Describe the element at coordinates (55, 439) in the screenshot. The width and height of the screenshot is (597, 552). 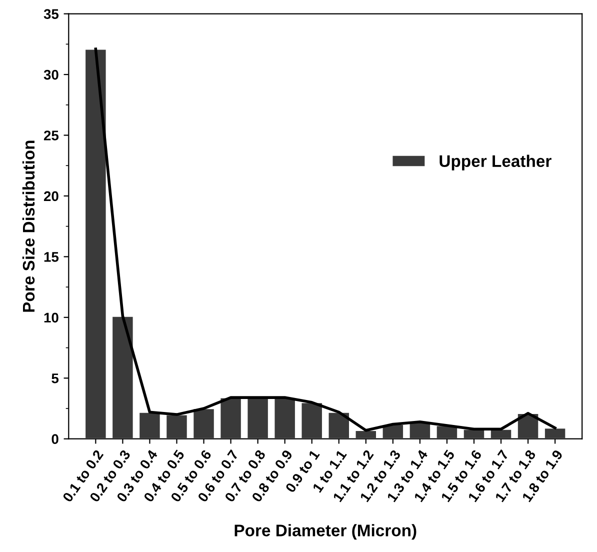
I see `y-tick-label: 0` at that location.